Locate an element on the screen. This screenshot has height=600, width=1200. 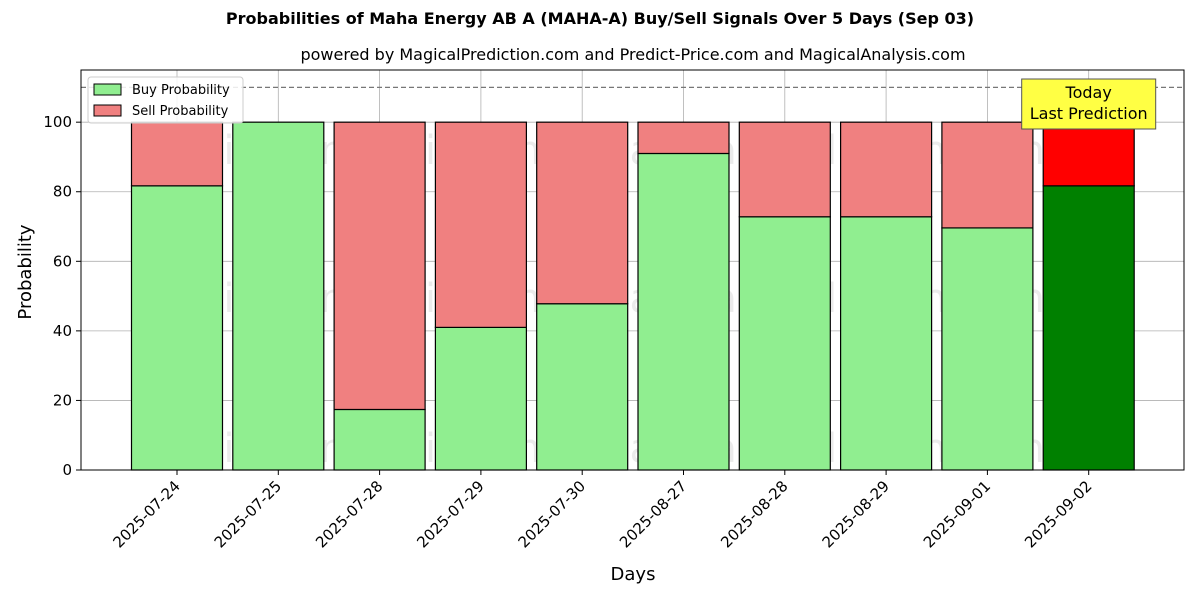
x-tick-label: 2025-08-27 is located at coordinates (653, 514).